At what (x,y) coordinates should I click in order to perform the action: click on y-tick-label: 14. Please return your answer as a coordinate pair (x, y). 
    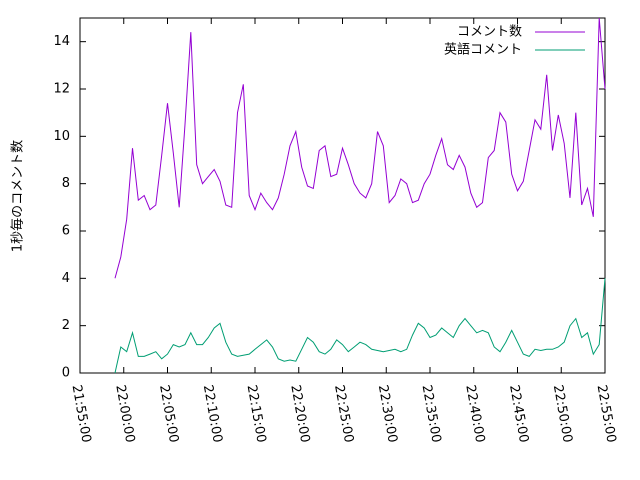
    Looking at the image, I should click on (61, 41).